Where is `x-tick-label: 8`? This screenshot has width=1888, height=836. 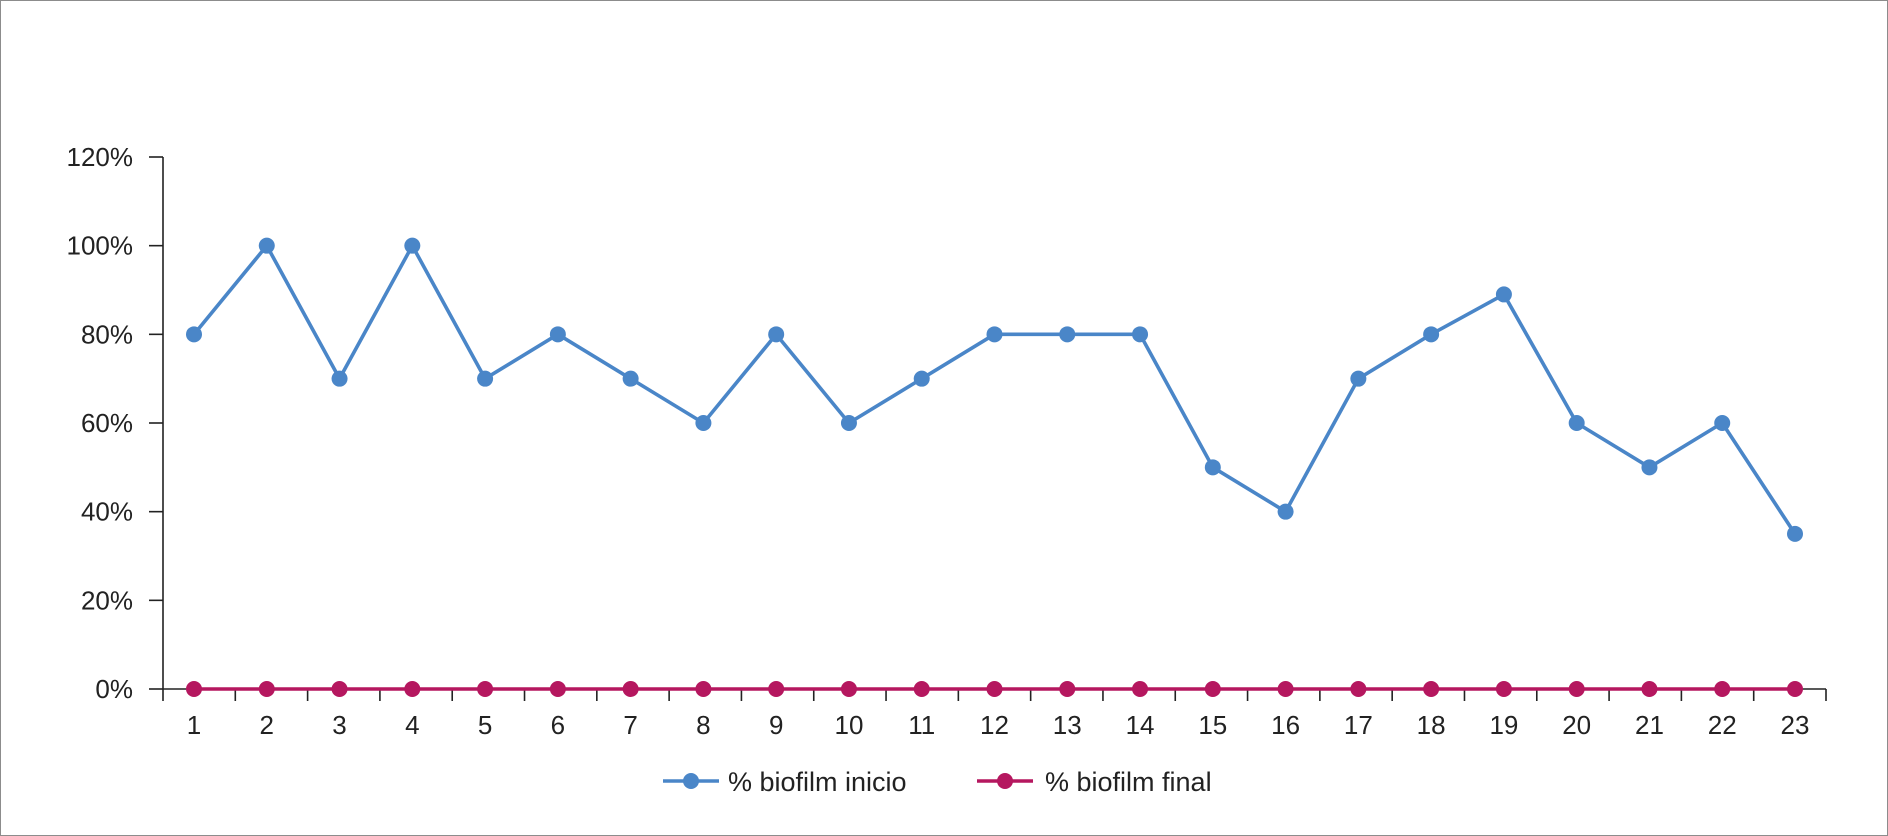
x-tick-label: 8 is located at coordinates (703, 725).